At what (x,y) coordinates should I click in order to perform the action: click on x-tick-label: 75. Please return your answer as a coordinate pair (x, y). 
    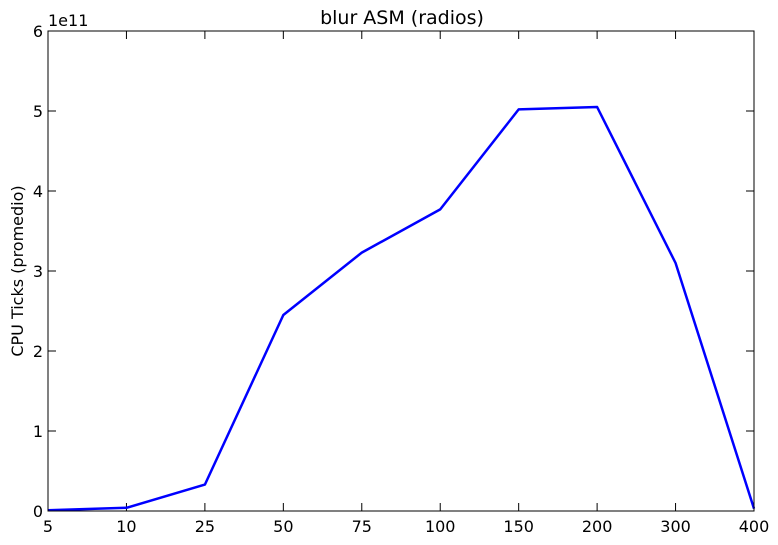
    Looking at the image, I should click on (362, 526).